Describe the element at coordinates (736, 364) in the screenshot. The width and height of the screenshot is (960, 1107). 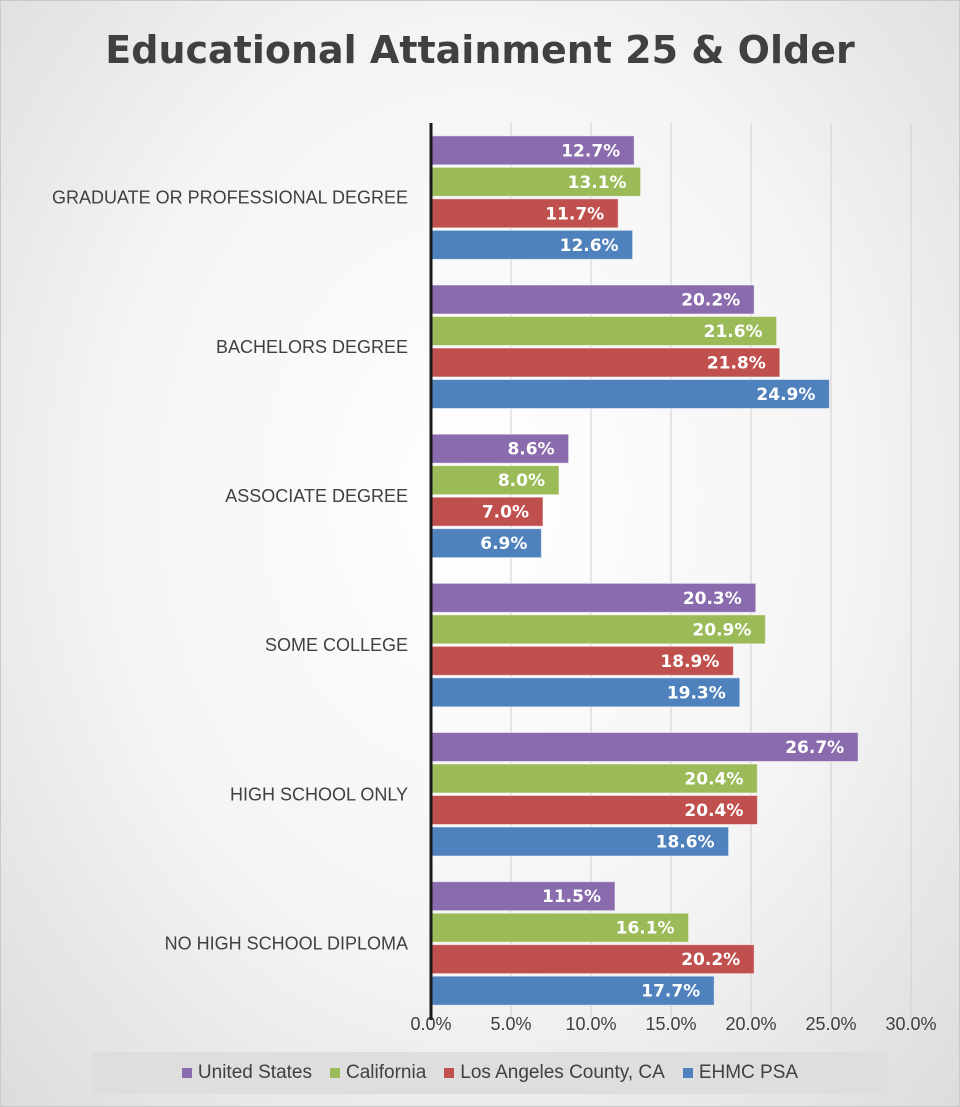
I see `data-label: 21.8%` at that location.